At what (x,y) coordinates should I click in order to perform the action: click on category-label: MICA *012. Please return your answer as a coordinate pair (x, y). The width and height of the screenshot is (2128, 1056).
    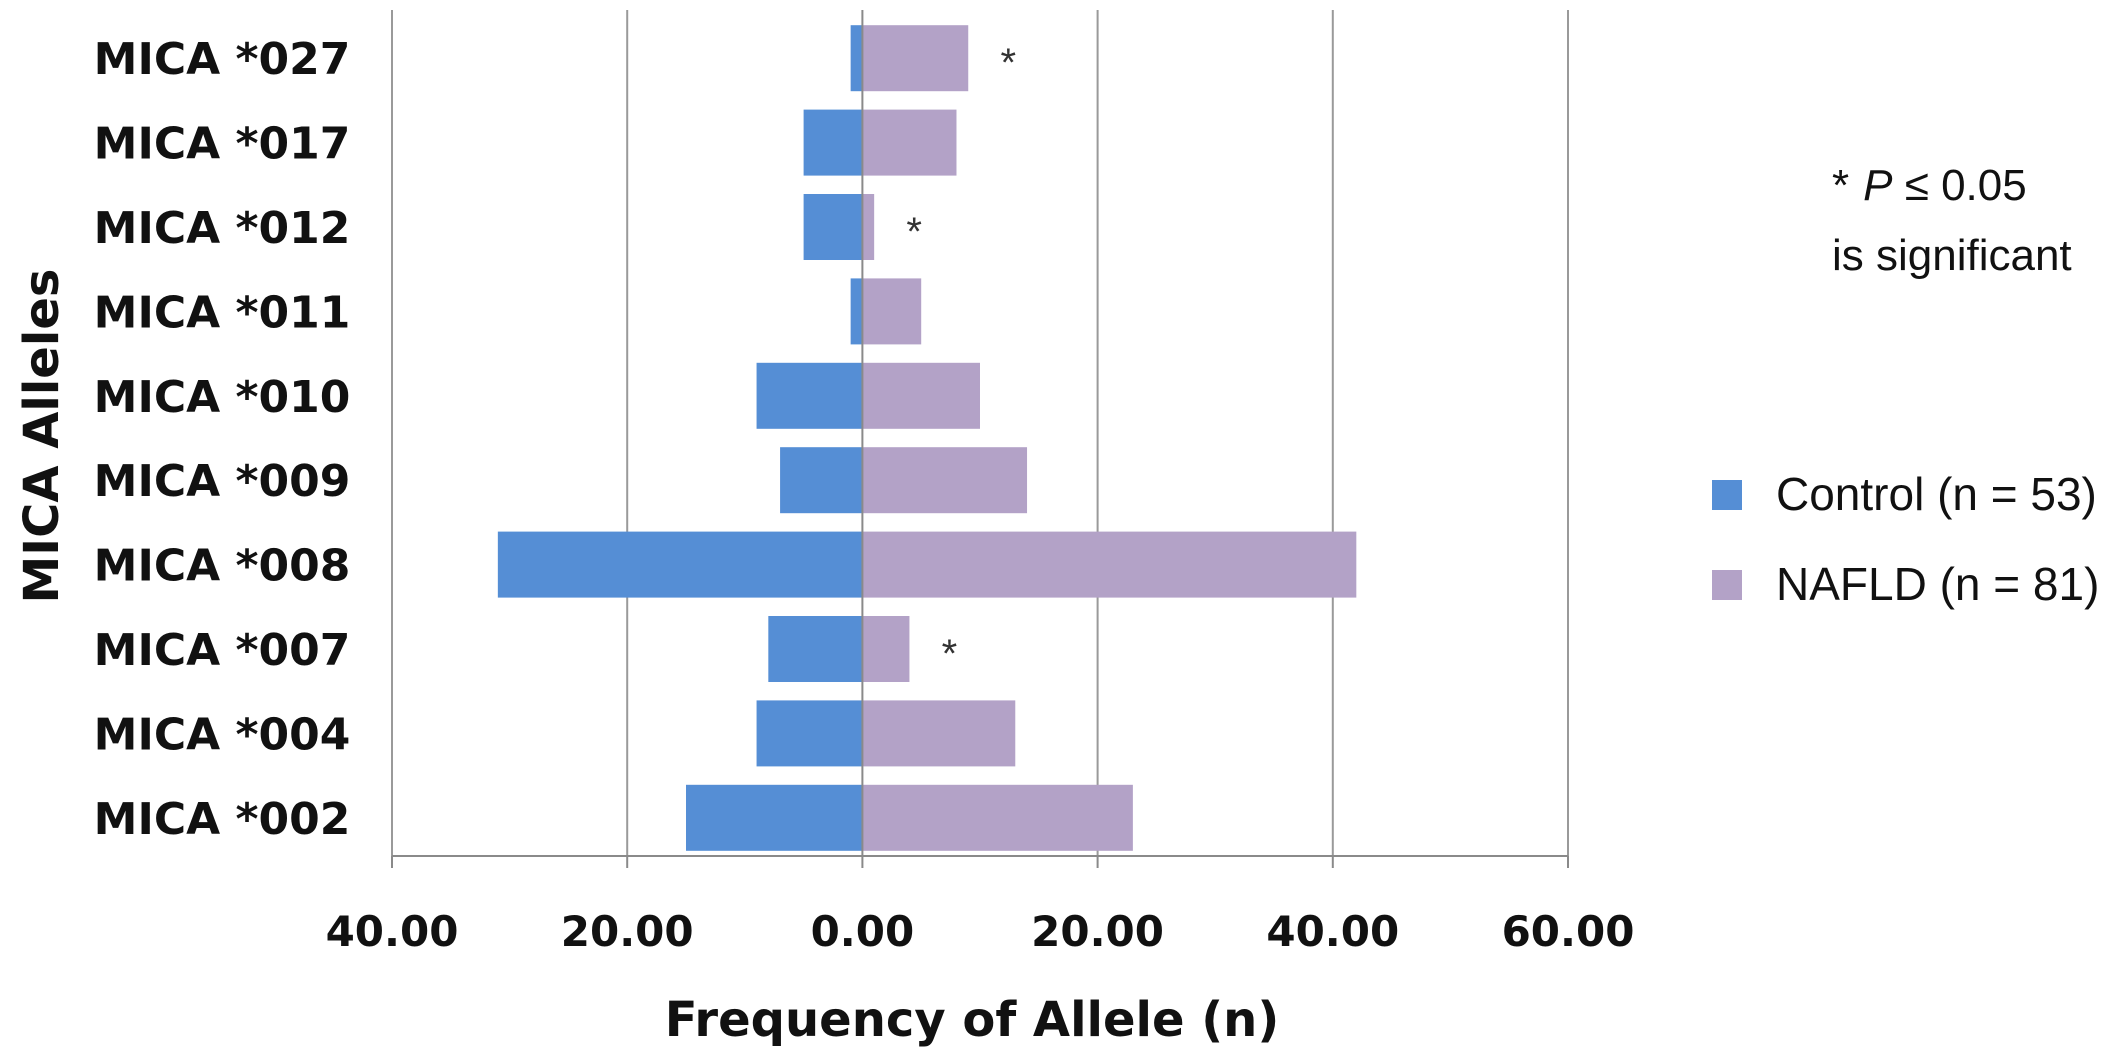
    Looking at the image, I should click on (222, 228).